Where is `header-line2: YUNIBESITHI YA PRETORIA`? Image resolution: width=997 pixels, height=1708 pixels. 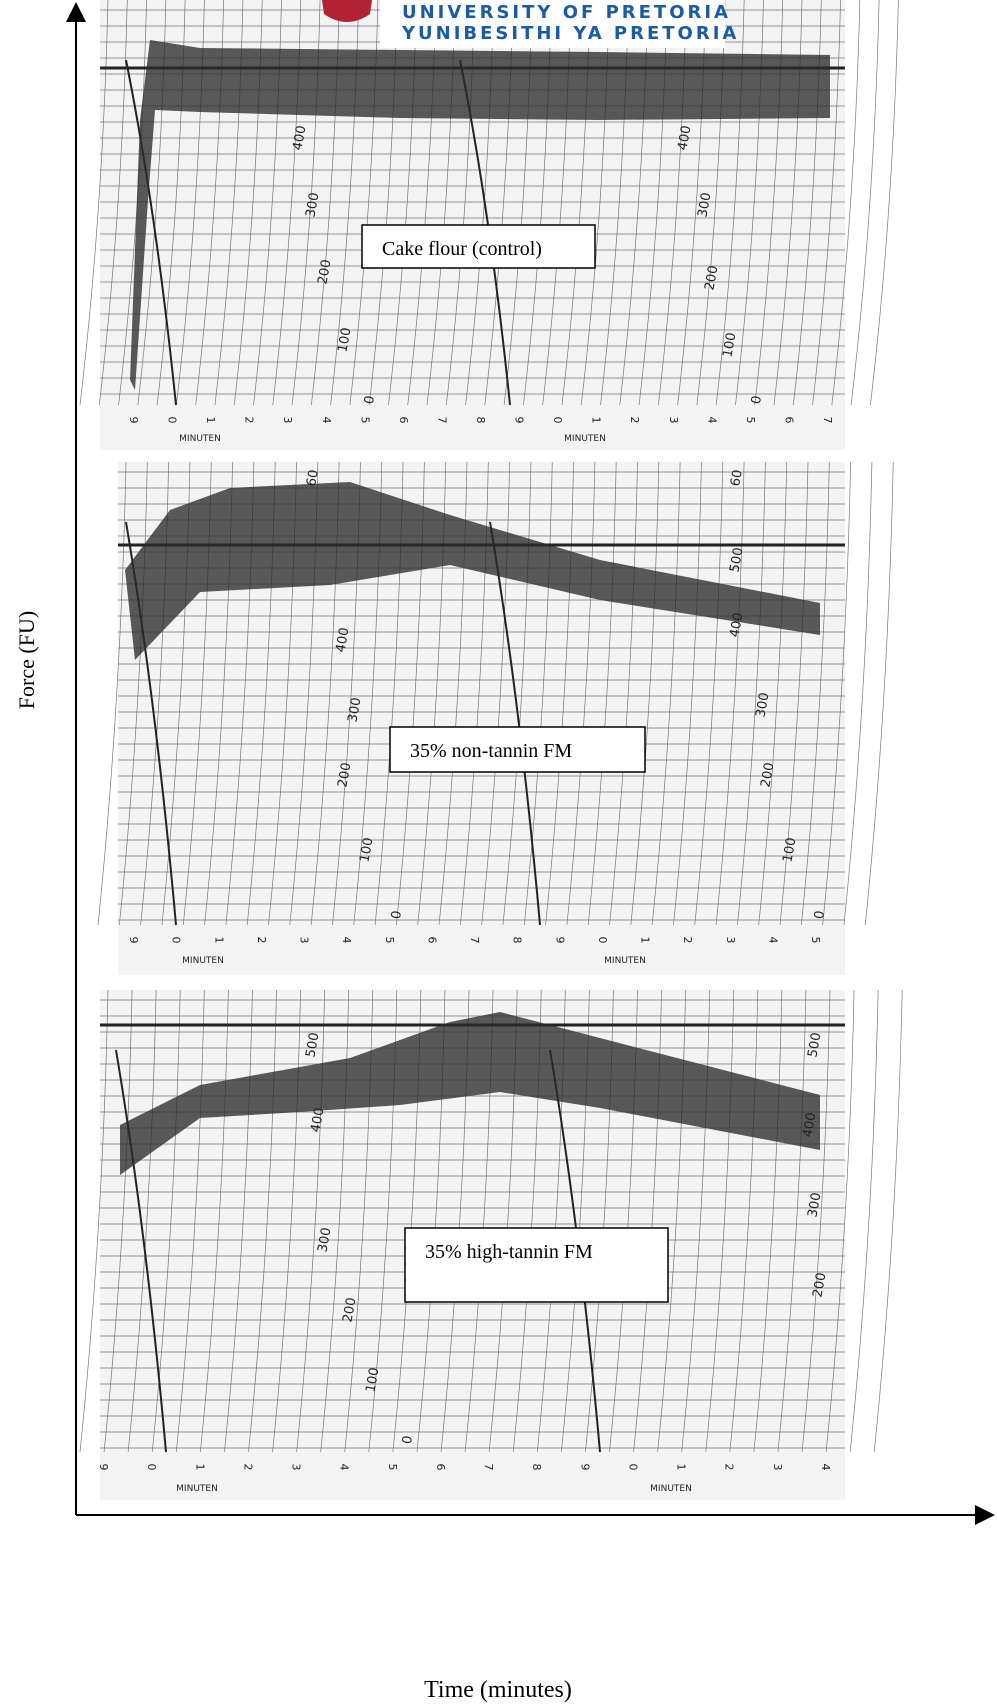
header-line2: YUNIBESITHI YA PRETORIA is located at coordinates (570, 33).